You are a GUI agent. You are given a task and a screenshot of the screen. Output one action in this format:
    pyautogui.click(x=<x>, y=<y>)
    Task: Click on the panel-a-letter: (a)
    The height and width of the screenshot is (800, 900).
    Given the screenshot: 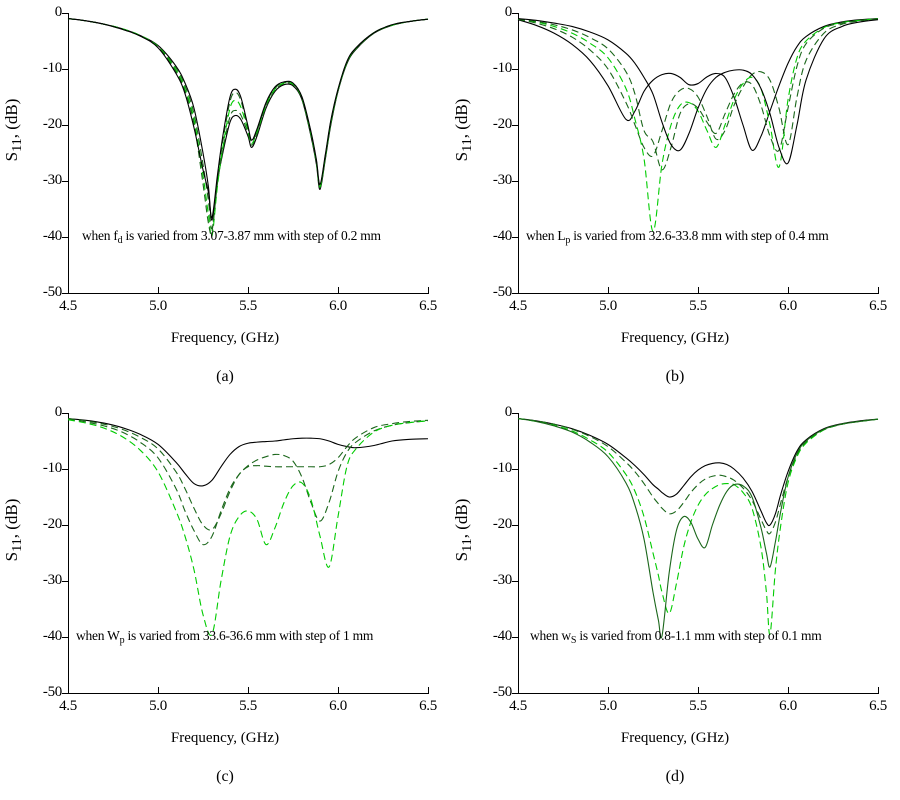 What is the action you would take?
    pyautogui.click(x=225, y=376)
    